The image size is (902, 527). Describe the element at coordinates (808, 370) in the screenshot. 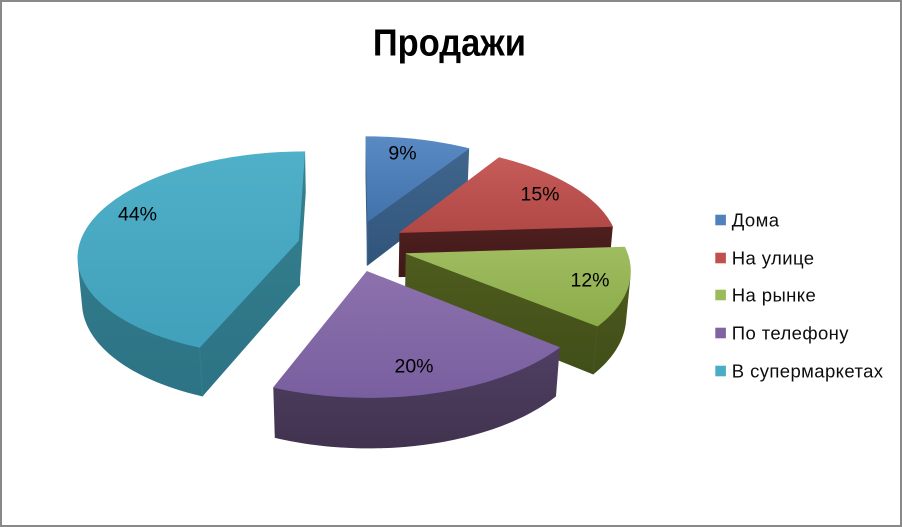

I see `svg-text: В супермаркетах` at that location.